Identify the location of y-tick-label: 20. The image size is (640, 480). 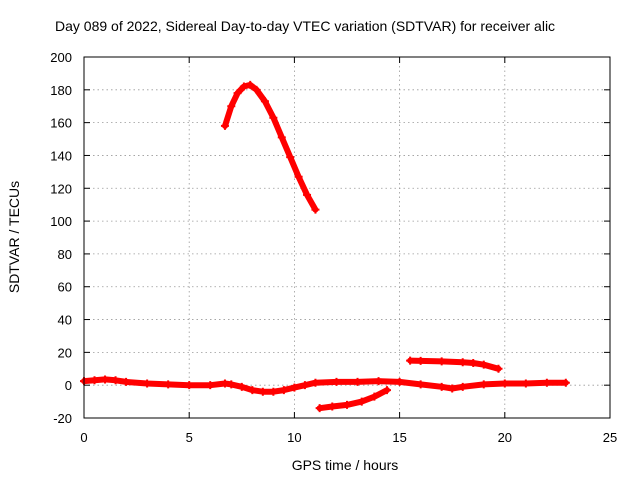
(65, 352).